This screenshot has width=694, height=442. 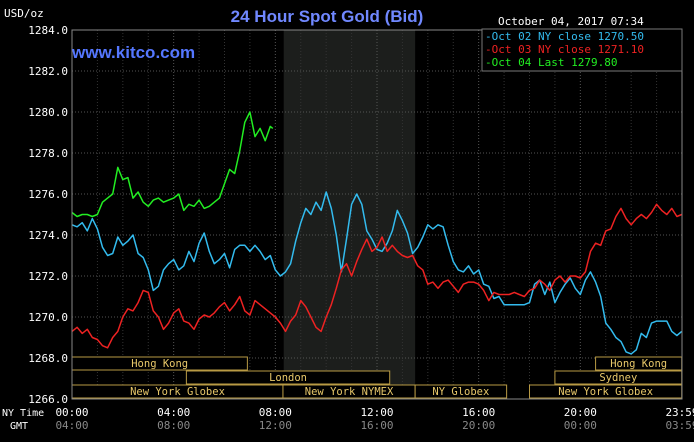 What do you see at coordinates (24, 13) in the screenshot?
I see `y-axis-unit-label: USD/oz` at bounding box center [24, 13].